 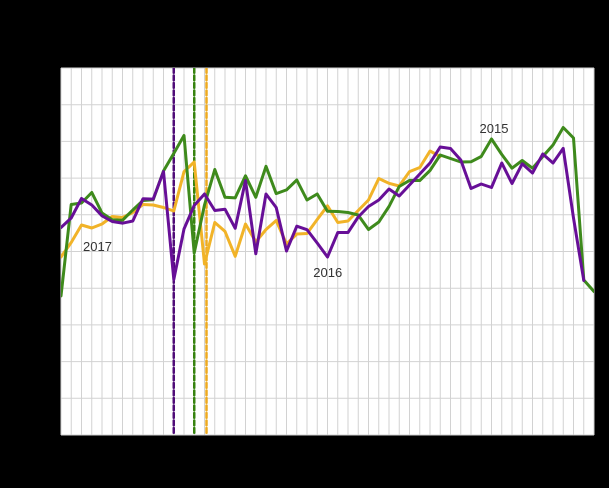 I want to click on svg-text: 2017, so click(x=97, y=246).